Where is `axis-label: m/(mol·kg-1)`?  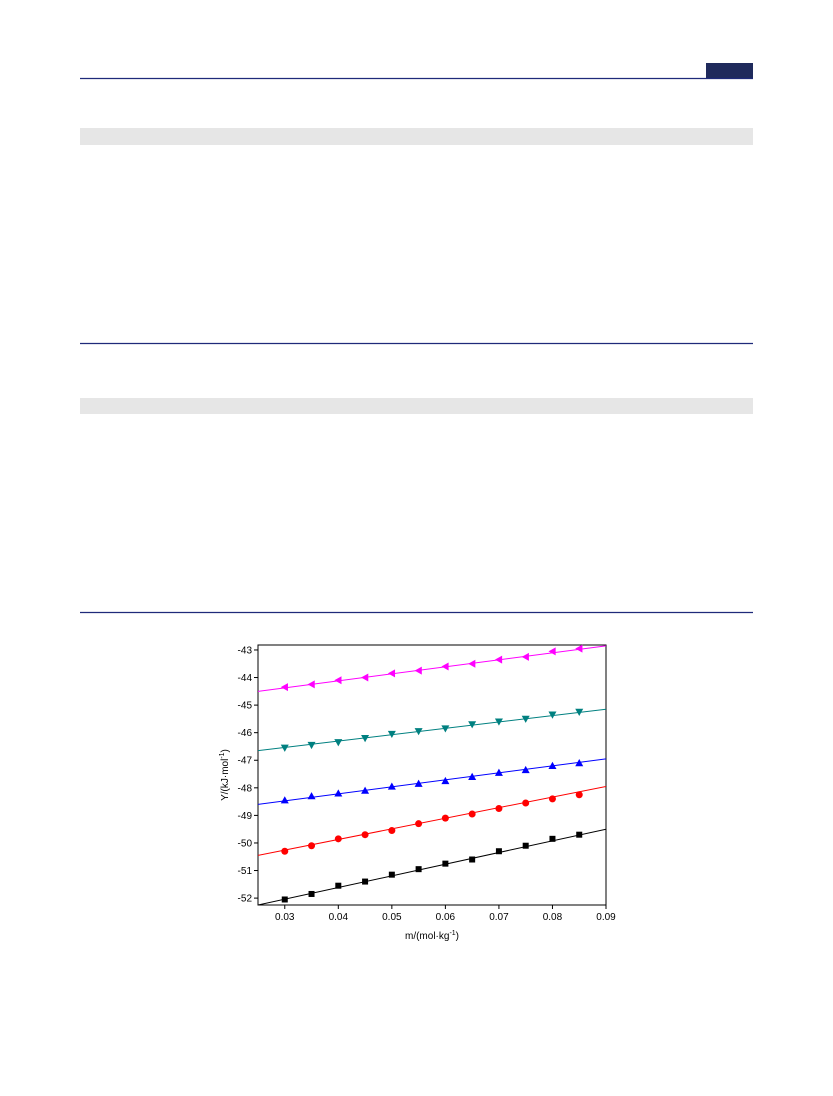
axis-label: m/(mol·kg-1) is located at coordinates (432, 936).